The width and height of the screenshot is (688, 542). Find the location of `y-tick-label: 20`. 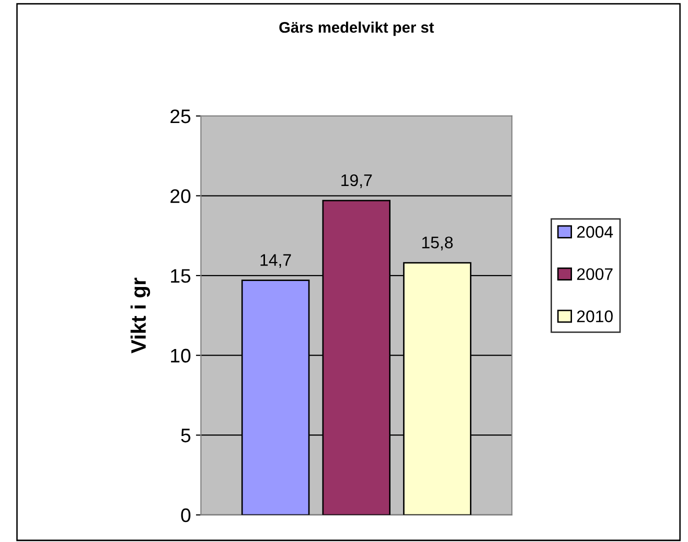

y-tick-label: 20 is located at coordinates (180, 196).